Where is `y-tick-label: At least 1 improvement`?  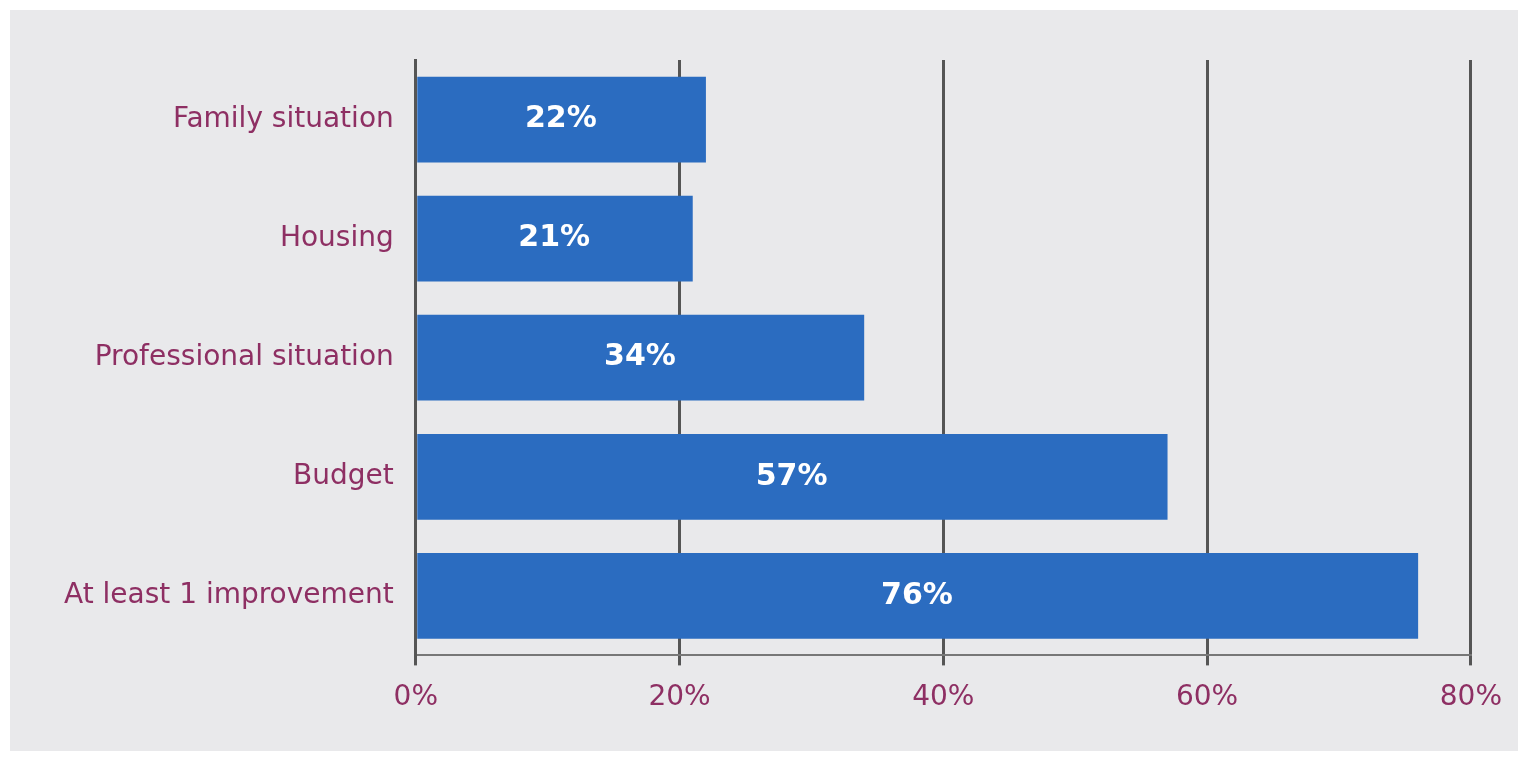 y-tick-label: At least 1 improvement is located at coordinates (229, 594).